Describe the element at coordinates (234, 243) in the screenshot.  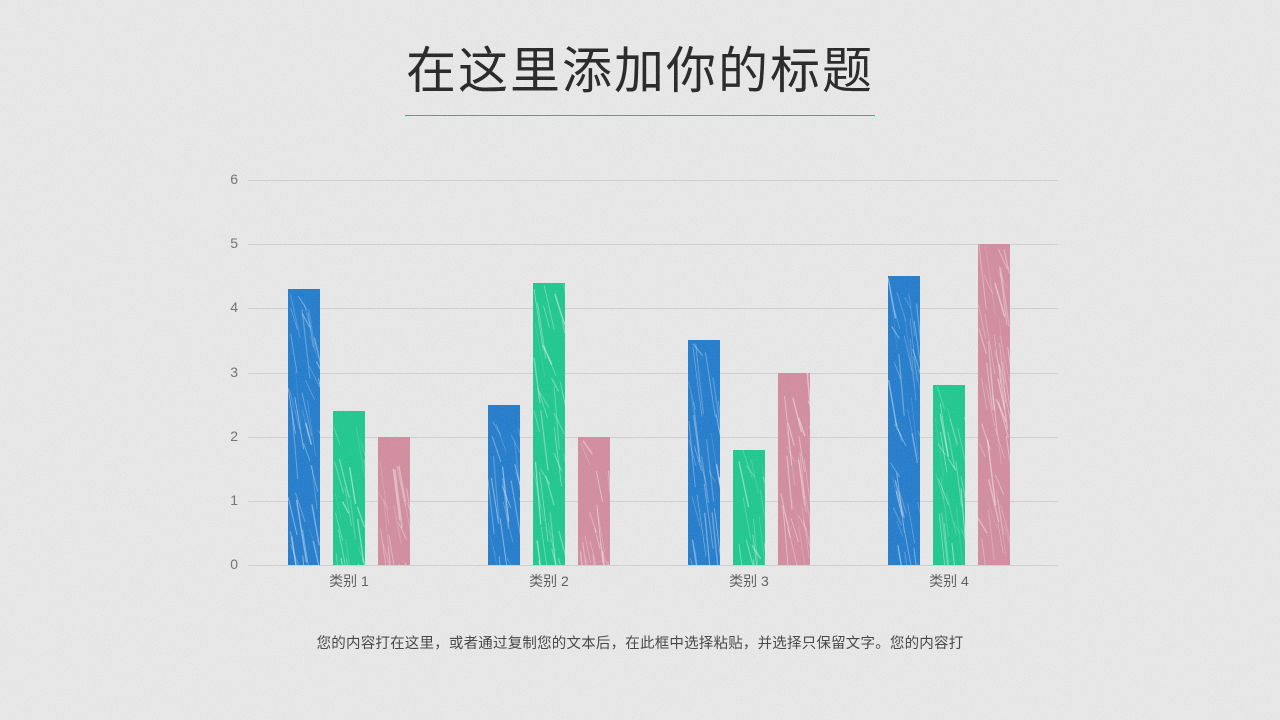
I see `y-axis-tick-label: 5` at that location.